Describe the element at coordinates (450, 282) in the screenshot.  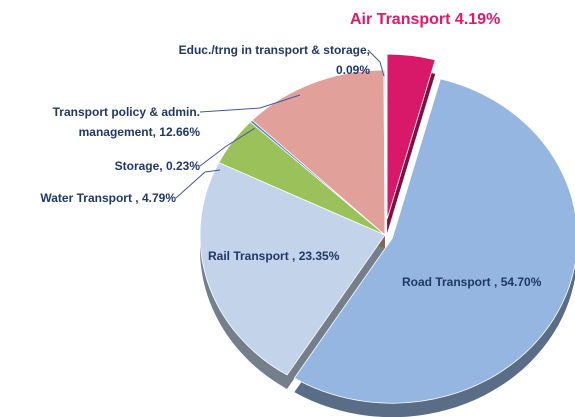
I see `label-name: Road Transport ,` at that location.